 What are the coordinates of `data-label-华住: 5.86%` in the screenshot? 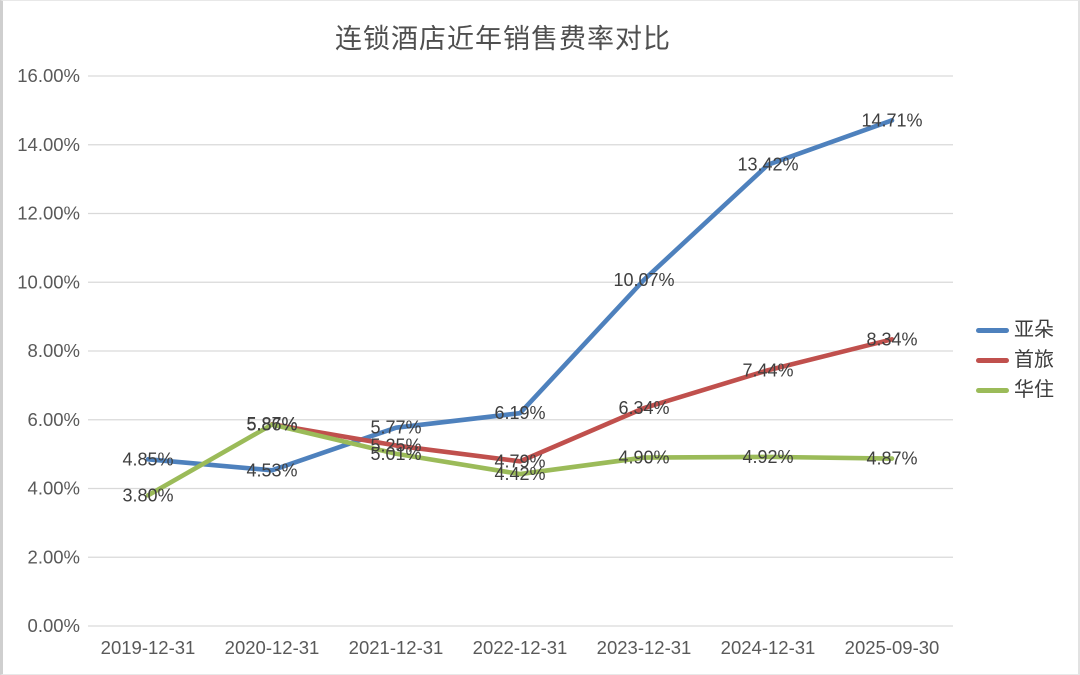 It's located at (271, 425).